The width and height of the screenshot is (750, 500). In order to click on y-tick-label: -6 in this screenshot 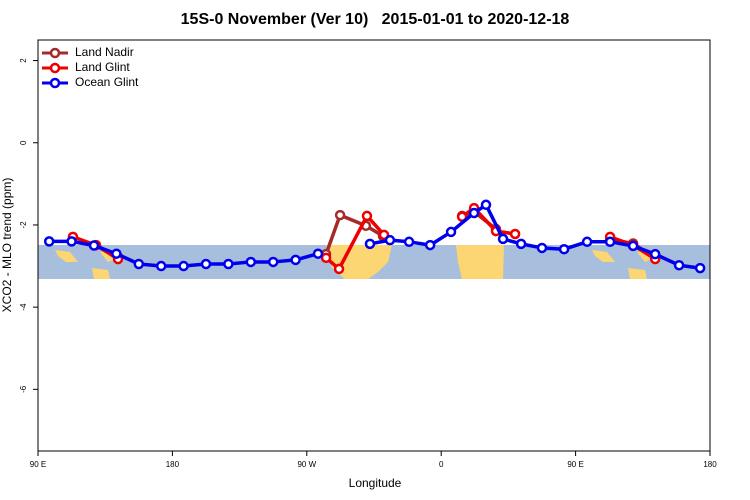, I will do `click(23, 389)`.